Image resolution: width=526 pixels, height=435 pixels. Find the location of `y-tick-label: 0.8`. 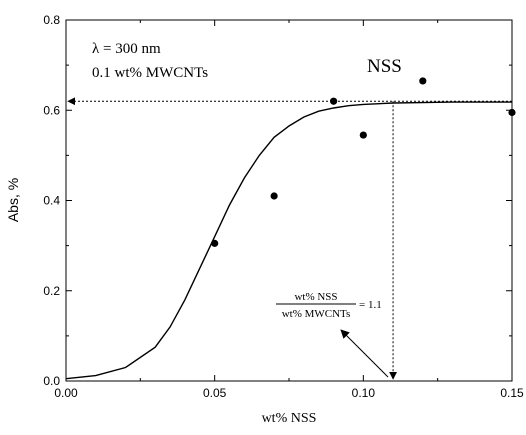

y-tick-label: 0.8 is located at coordinates (51, 20).